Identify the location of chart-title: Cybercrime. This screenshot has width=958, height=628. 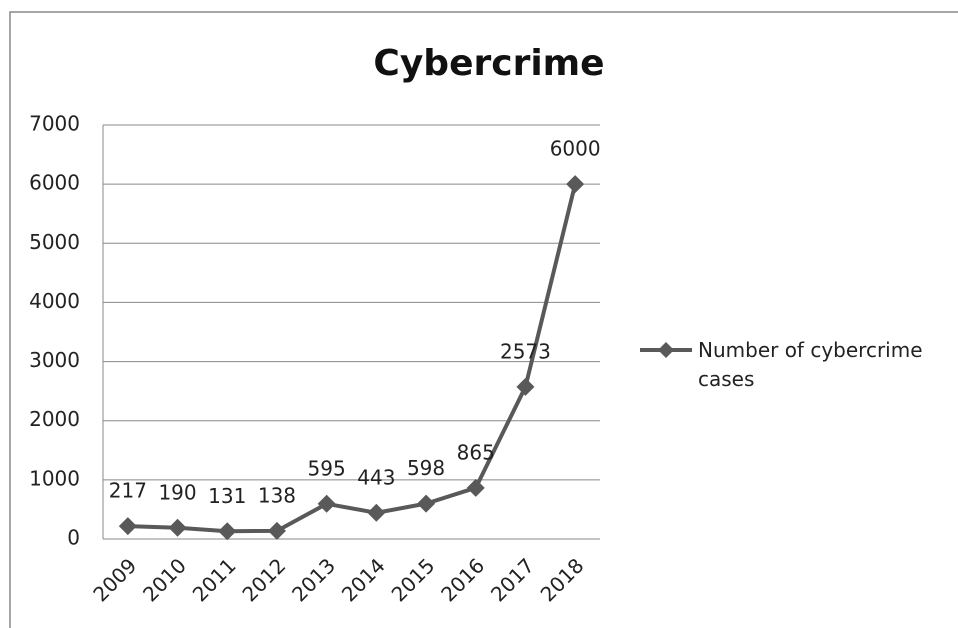
(488, 63).